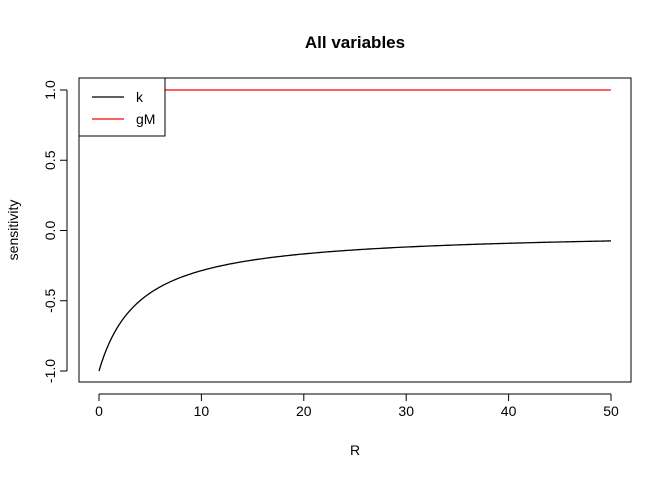  What do you see at coordinates (145, 119) in the screenshot?
I see `legend-label-gm: gM` at bounding box center [145, 119].